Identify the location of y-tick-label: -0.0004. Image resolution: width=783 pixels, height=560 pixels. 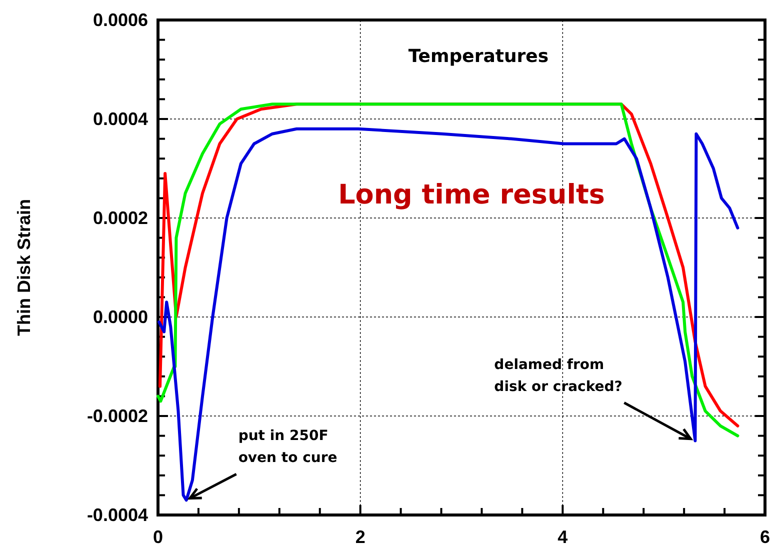
(117, 515).